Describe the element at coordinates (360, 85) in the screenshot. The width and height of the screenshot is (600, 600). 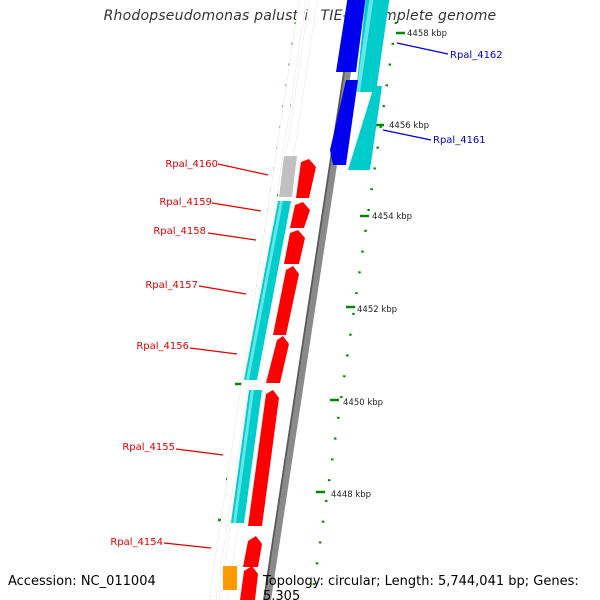
I see `right-strand-features` at that location.